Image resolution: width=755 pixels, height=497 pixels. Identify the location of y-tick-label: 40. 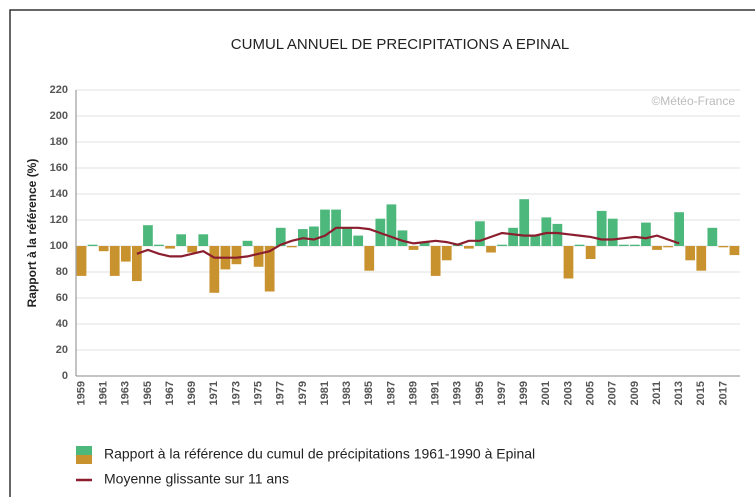
(62, 324).